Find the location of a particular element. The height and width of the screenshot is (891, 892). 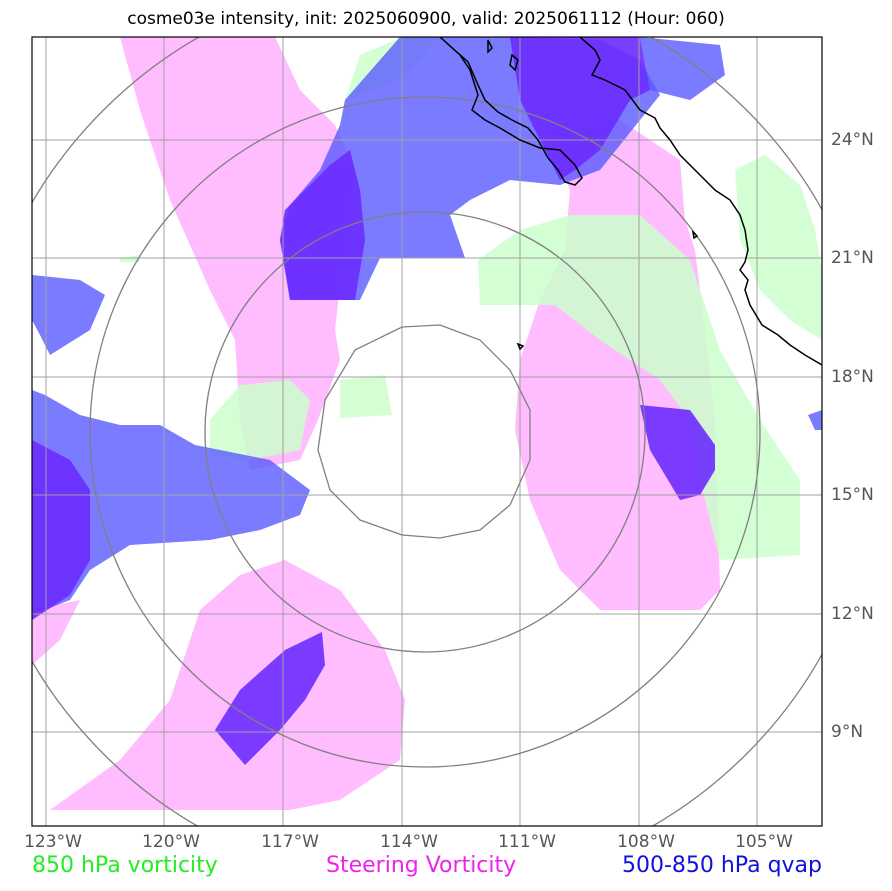

lon-label-111w: 111°W is located at coordinates (527, 842).